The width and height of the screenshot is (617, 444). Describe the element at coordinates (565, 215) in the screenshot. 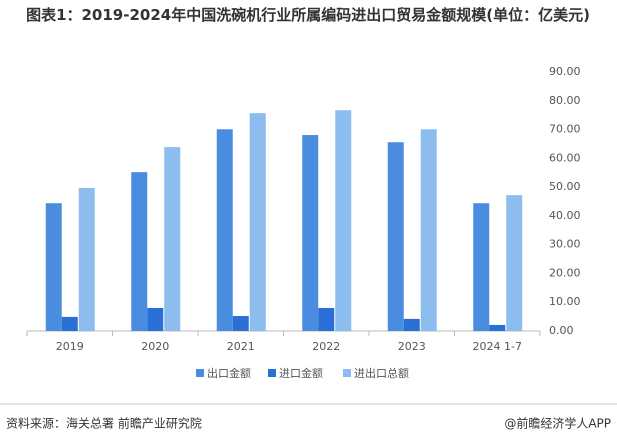

I see `y-tick-label: 40.00` at that location.